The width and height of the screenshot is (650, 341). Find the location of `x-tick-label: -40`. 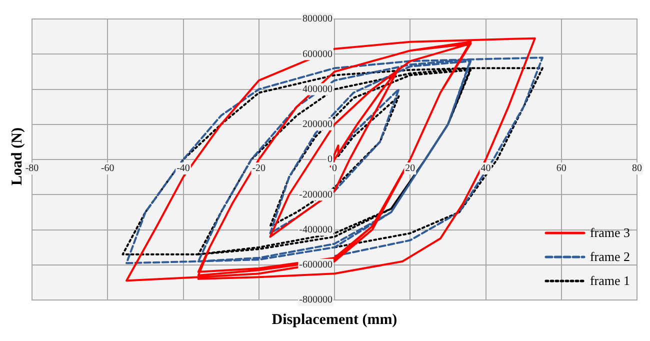

x-tick-label: -40 is located at coordinates (183, 168).